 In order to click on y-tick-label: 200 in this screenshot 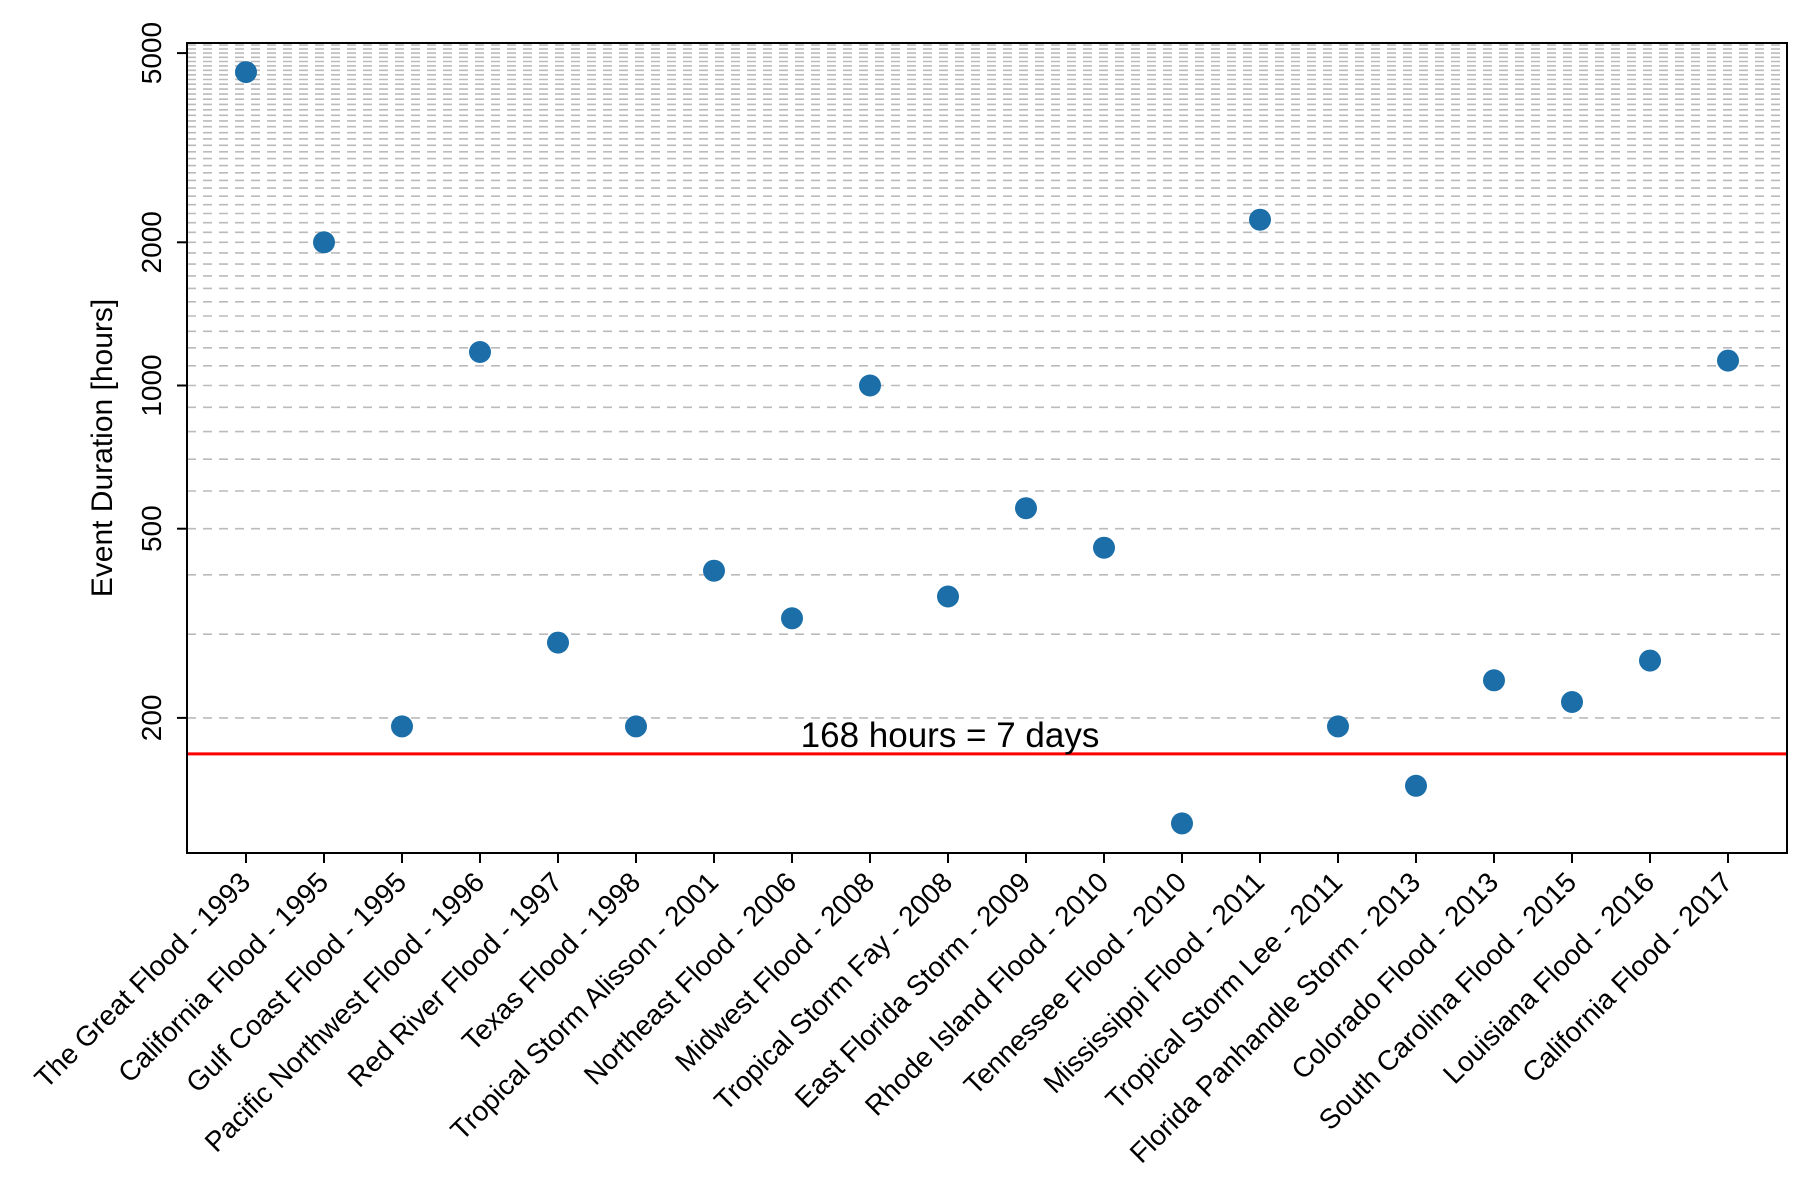, I will do `click(151, 718)`.